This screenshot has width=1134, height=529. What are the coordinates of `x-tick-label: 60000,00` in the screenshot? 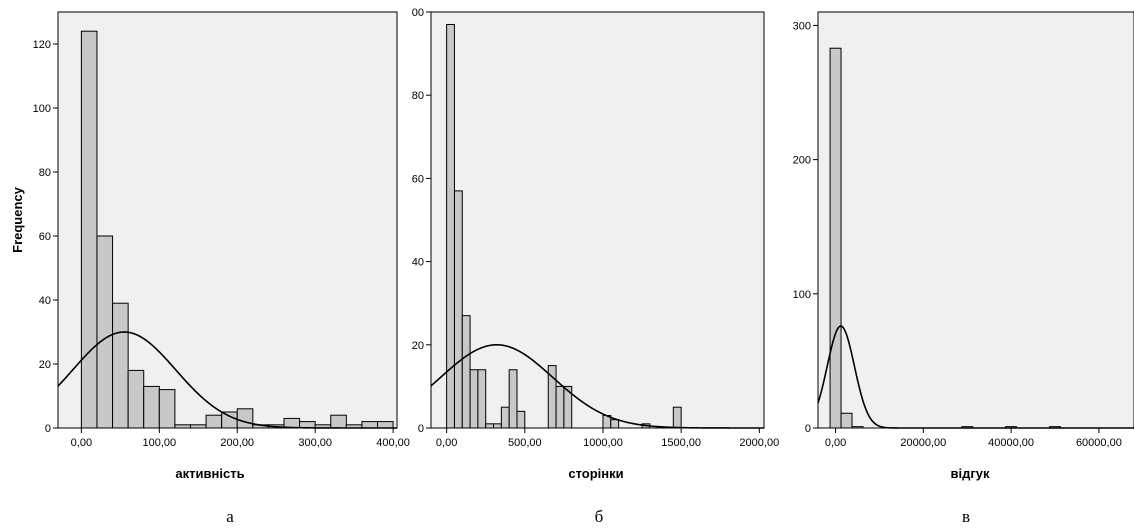 It's located at (1099, 443).